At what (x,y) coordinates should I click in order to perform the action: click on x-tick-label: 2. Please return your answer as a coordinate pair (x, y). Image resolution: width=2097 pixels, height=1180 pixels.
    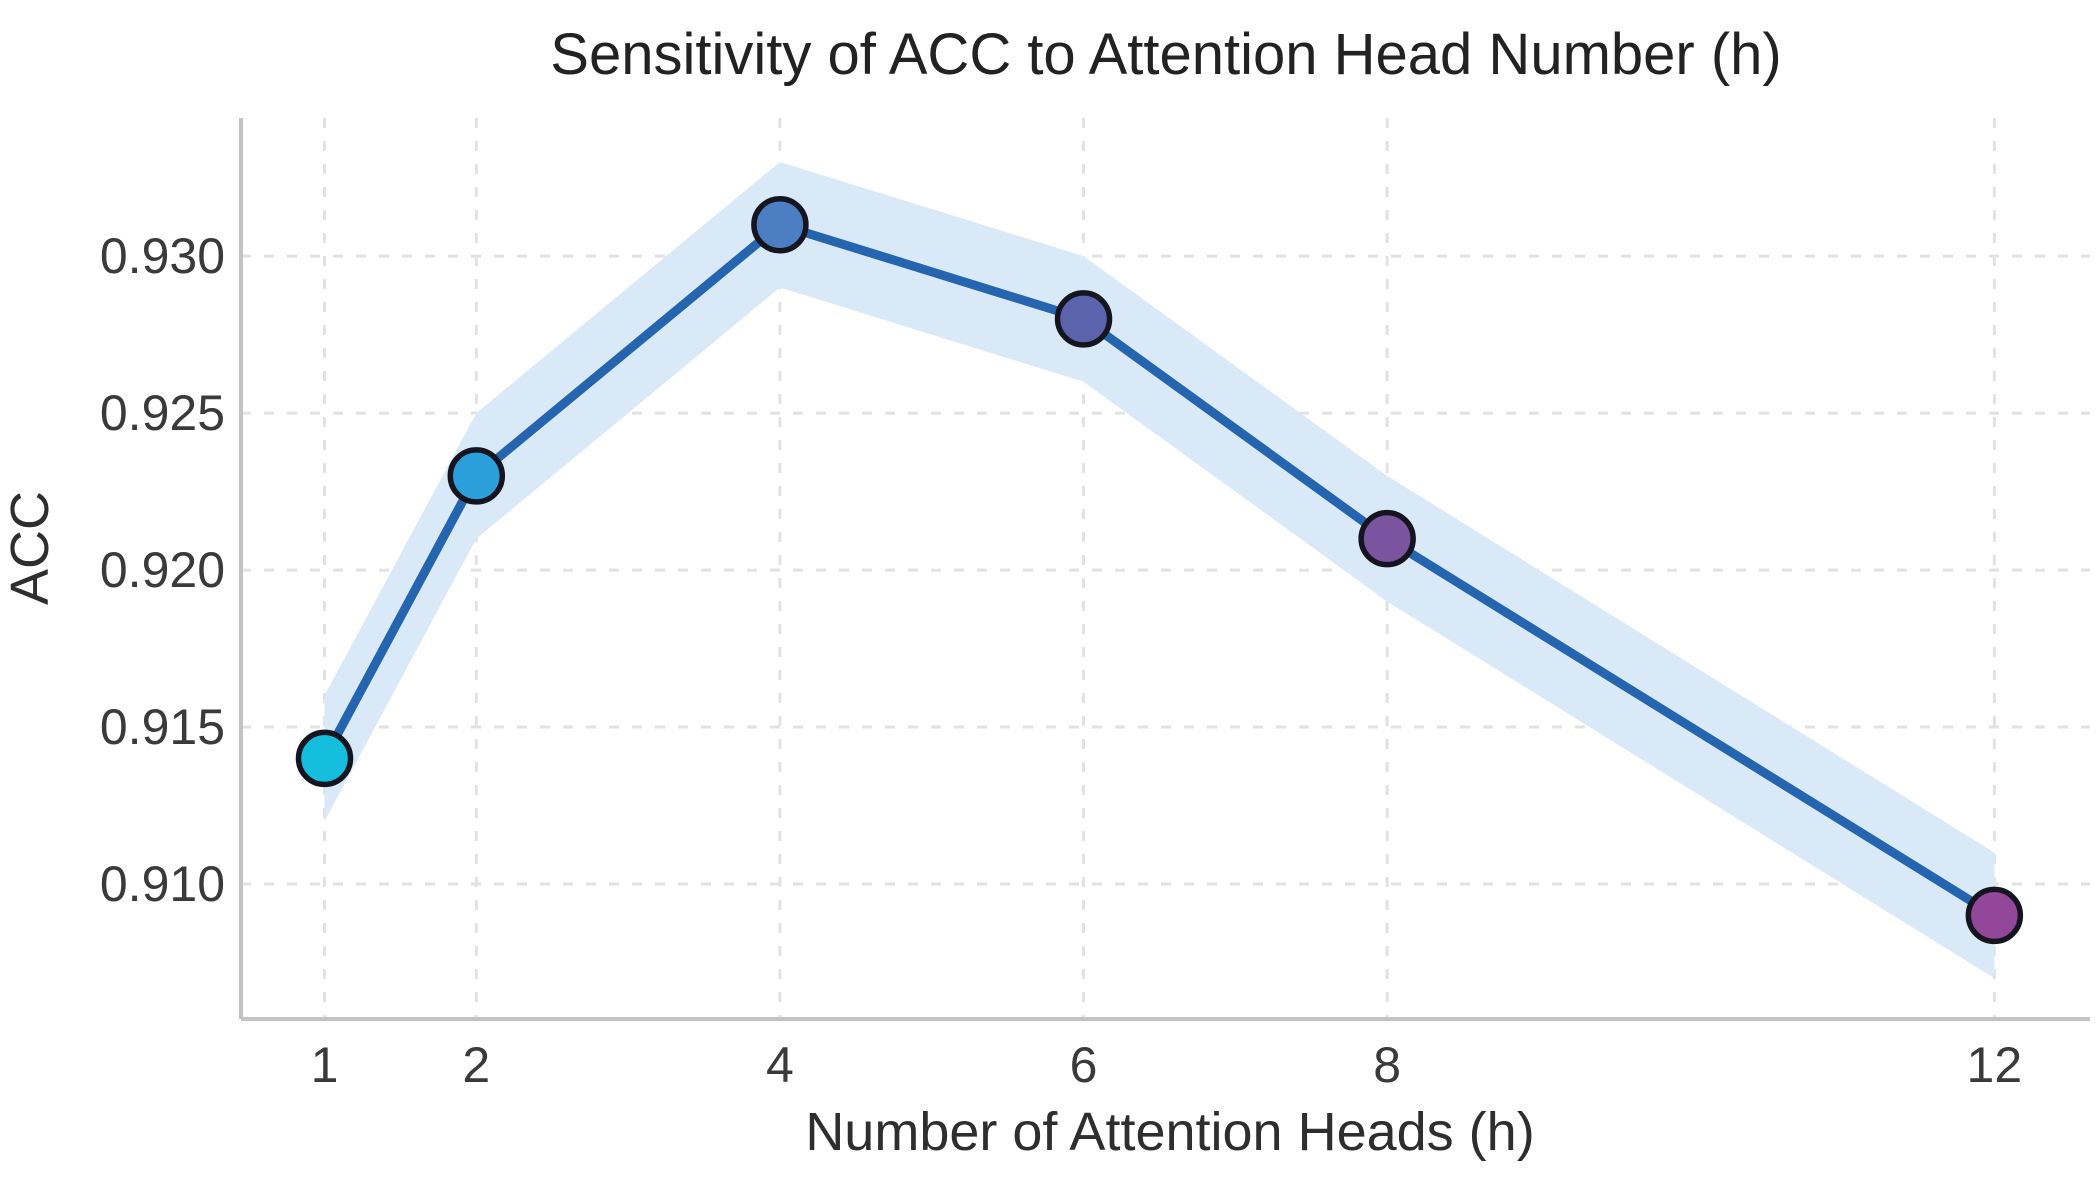
    Looking at the image, I should click on (476, 1065).